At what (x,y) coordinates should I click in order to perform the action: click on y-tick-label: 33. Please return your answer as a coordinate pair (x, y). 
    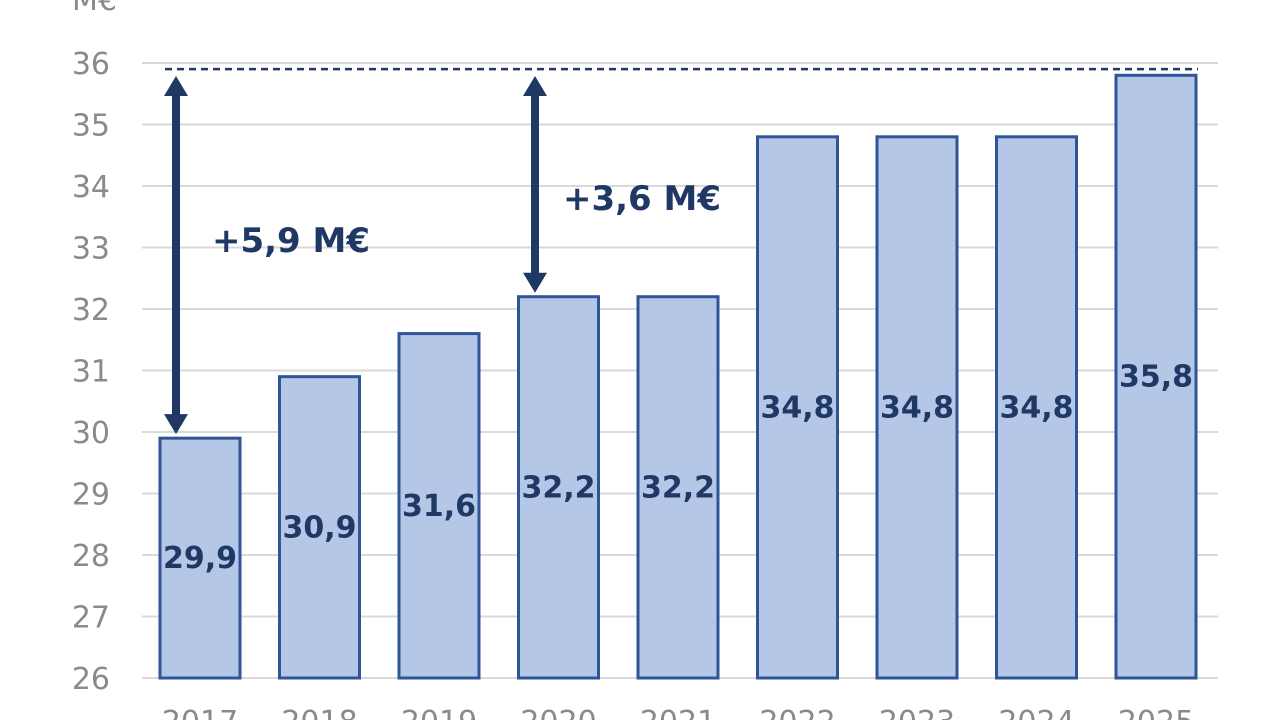
    Looking at the image, I should click on (91, 249).